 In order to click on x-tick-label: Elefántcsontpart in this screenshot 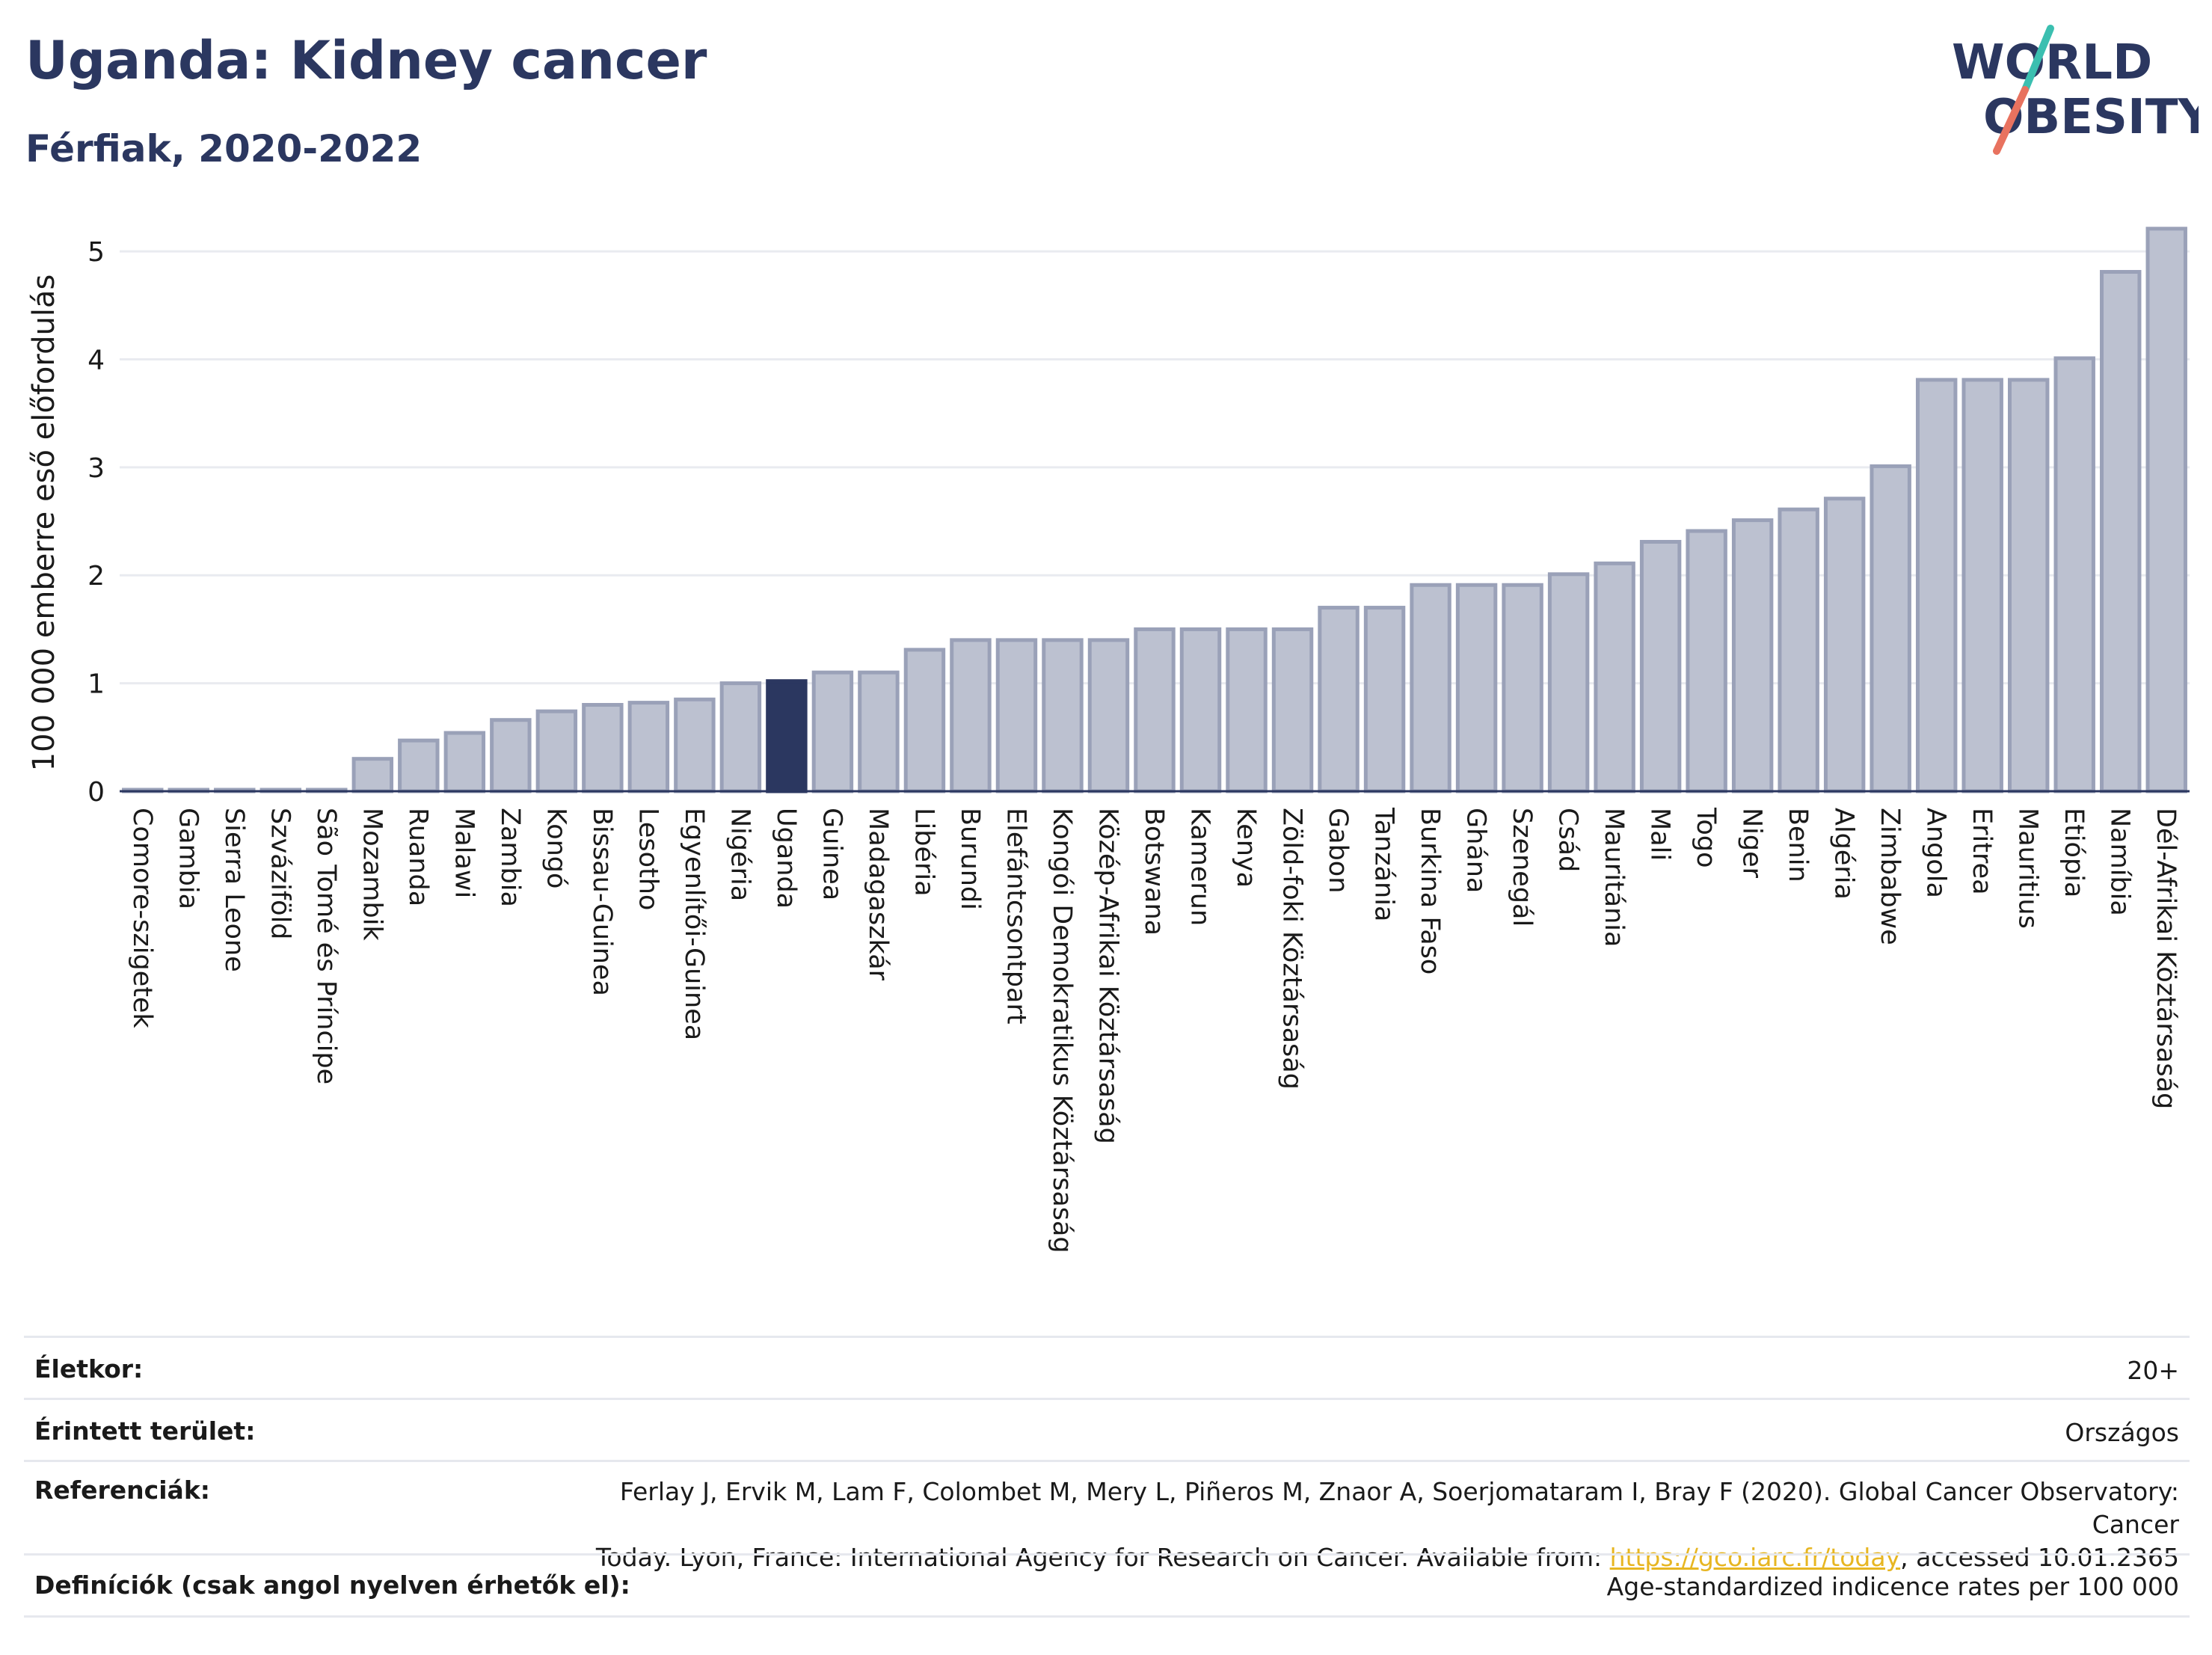, I will do `click(1015, 916)`.